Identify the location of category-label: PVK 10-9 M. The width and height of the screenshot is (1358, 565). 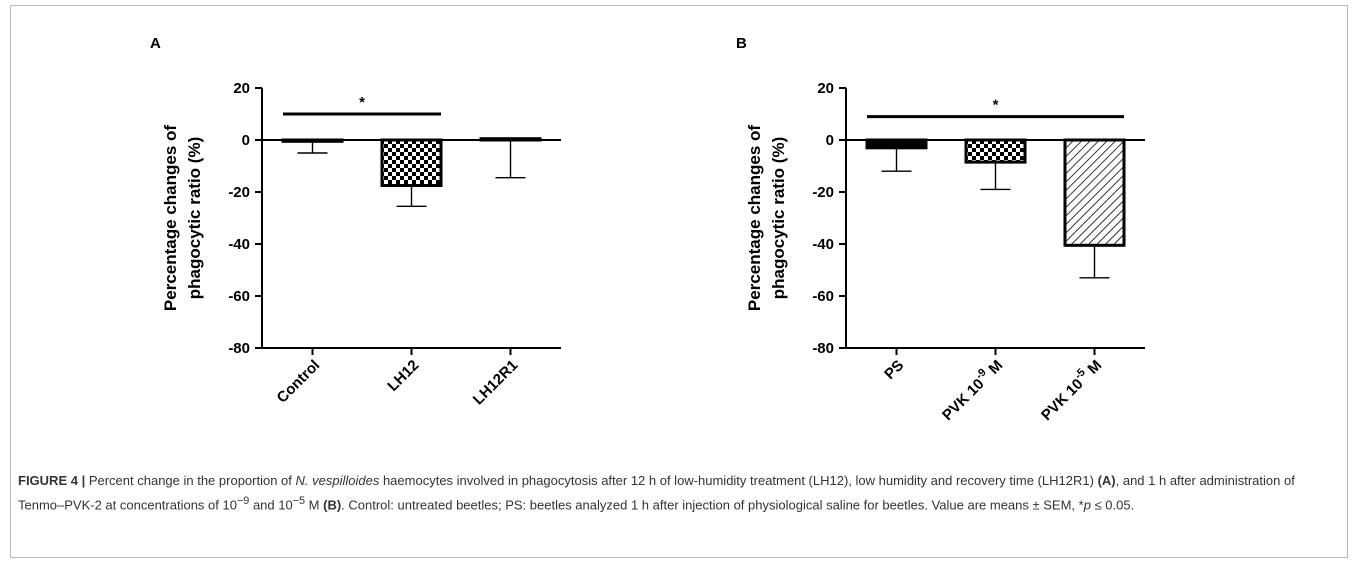
(971, 389).